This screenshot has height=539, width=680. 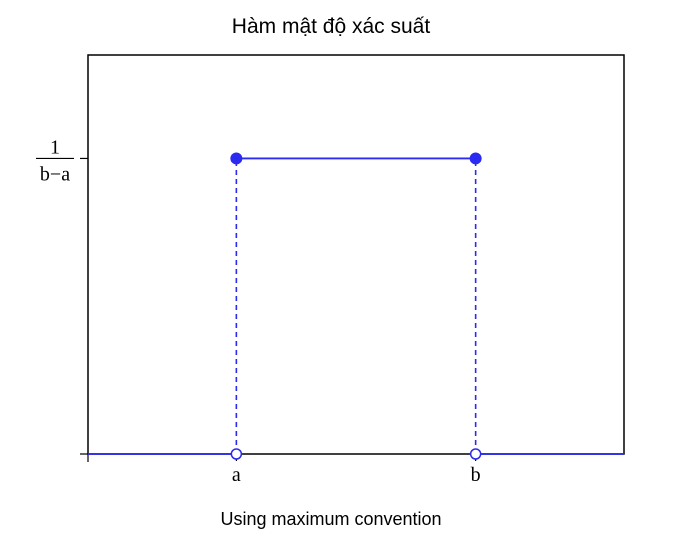 I want to click on y-tick-label-numerator: 1, so click(x=55, y=147).